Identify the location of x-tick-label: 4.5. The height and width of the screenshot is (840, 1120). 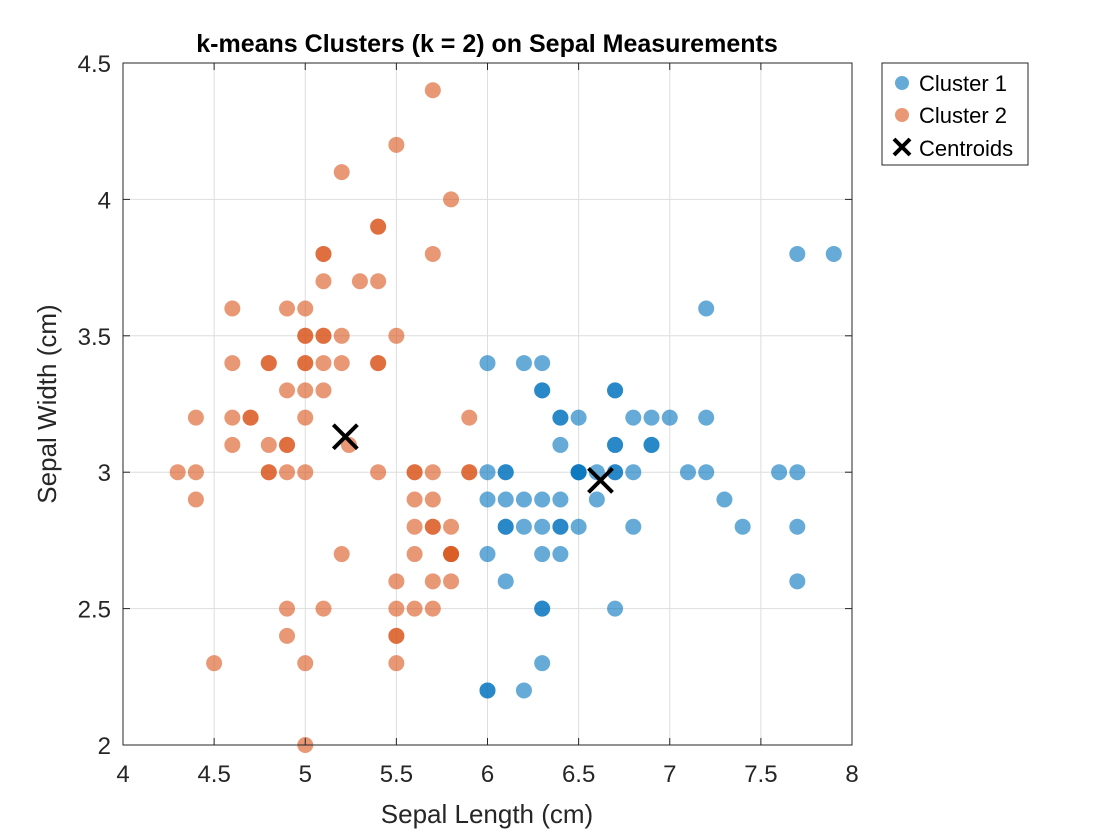
(213, 774).